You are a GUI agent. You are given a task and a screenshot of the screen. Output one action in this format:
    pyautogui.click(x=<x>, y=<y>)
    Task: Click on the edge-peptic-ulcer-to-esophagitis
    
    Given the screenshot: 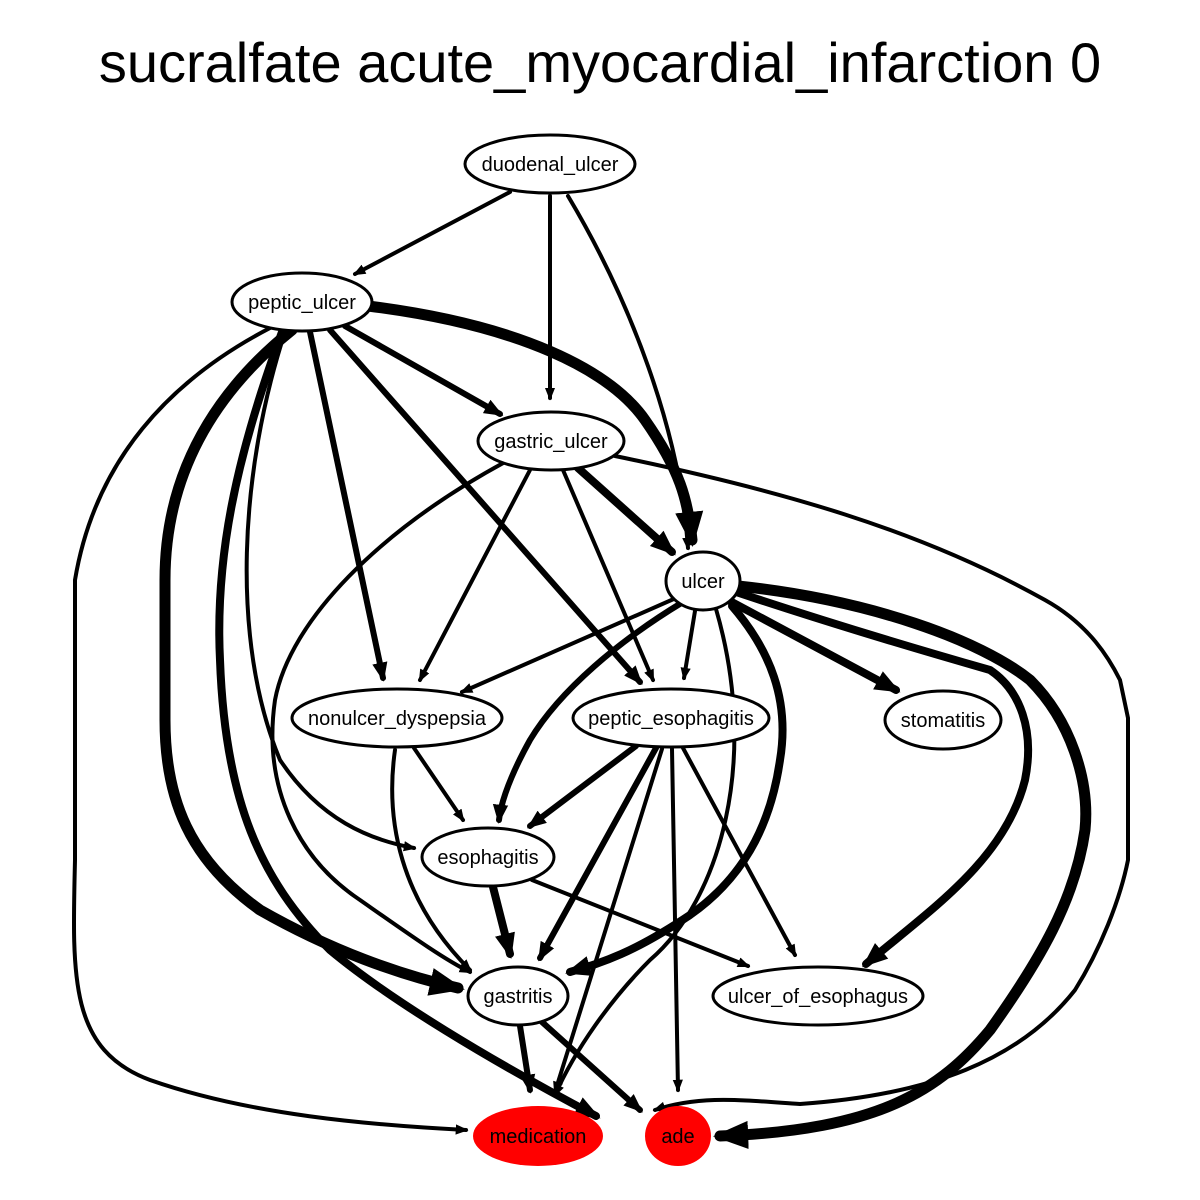 What is the action you would take?
    pyautogui.click(x=330, y=591)
    